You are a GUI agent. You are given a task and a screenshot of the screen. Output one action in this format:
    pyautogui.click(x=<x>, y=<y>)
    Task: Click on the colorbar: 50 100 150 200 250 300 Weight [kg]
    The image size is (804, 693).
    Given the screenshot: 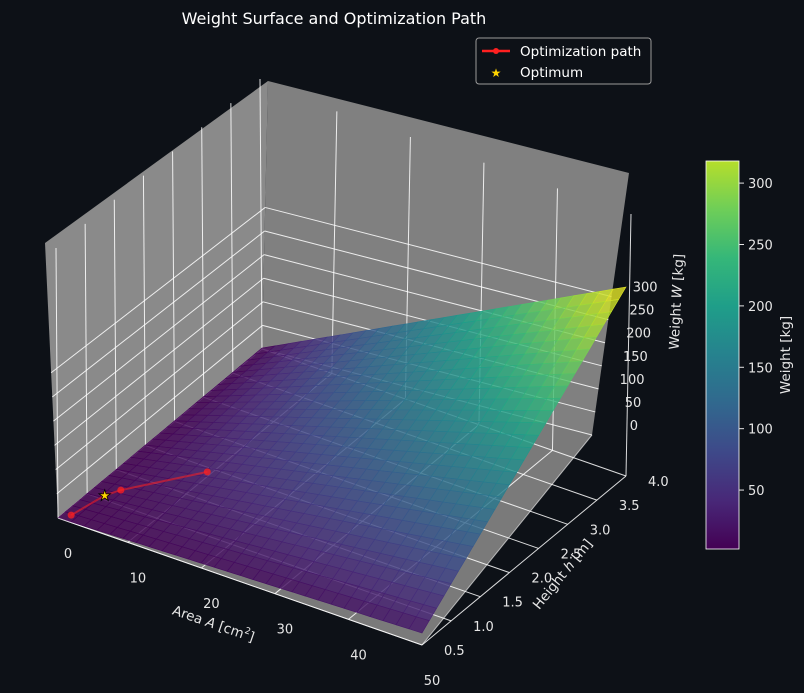 What is the action you would take?
    pyautogui.click(x=749, y=355)
    